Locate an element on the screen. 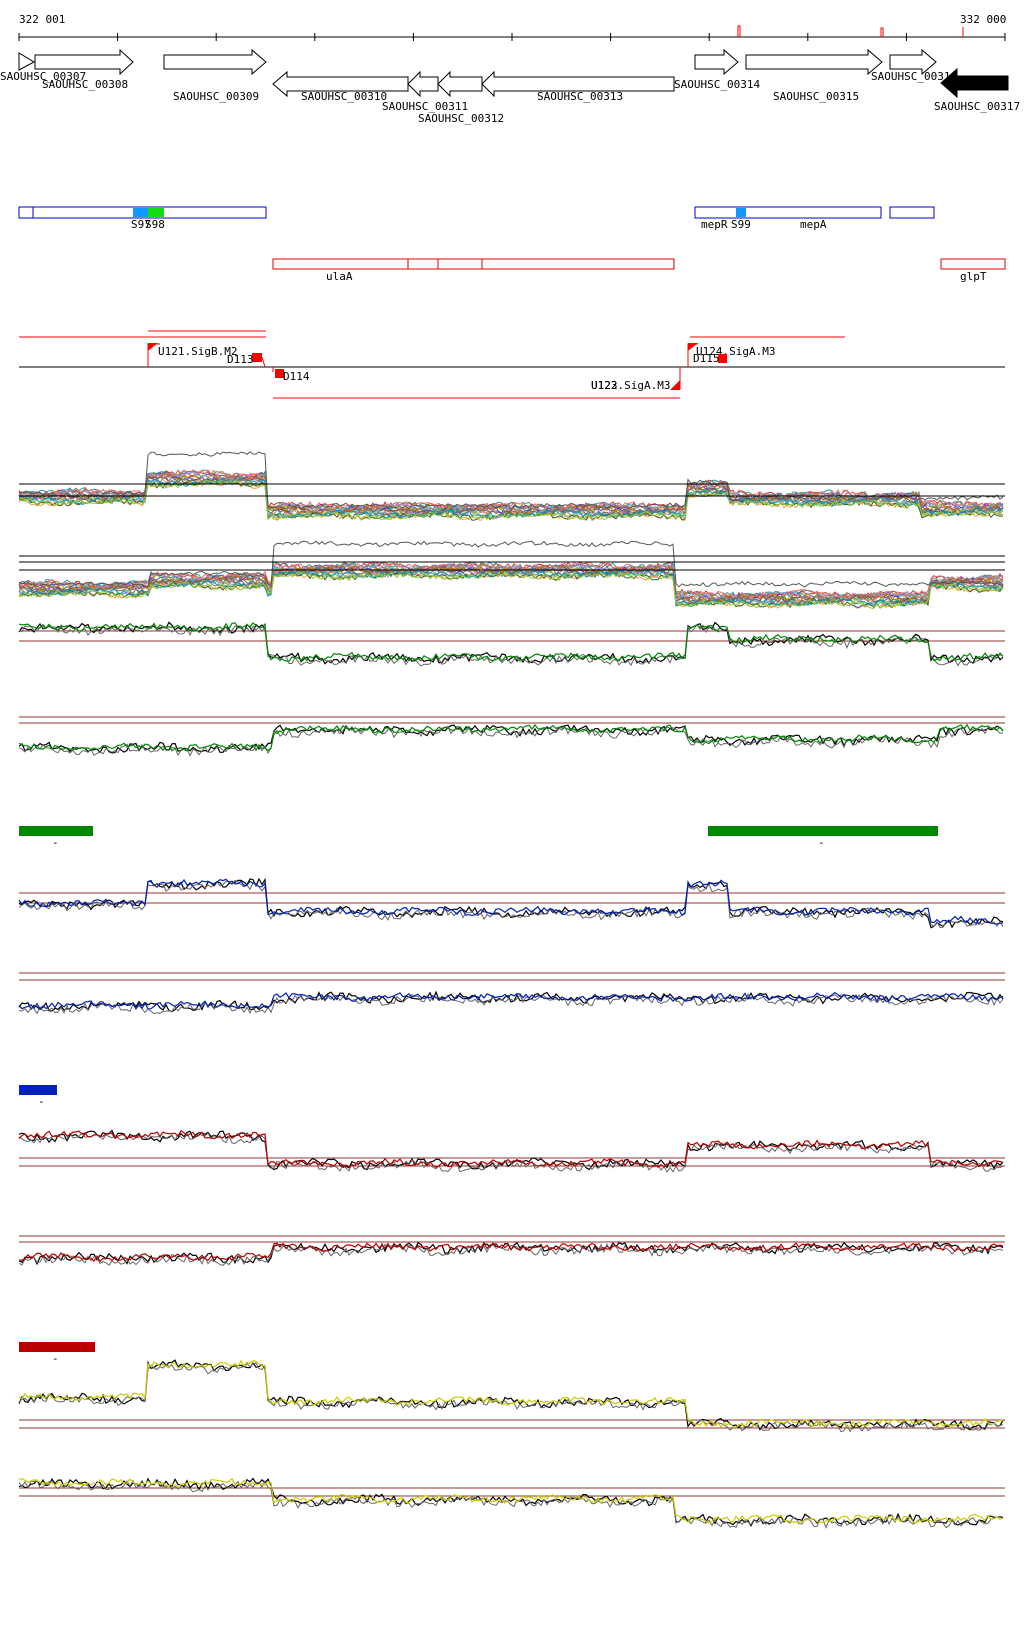 The image size is (1024, 1640). feature-label-mepr: mepR is located at coordinates (714, 224).